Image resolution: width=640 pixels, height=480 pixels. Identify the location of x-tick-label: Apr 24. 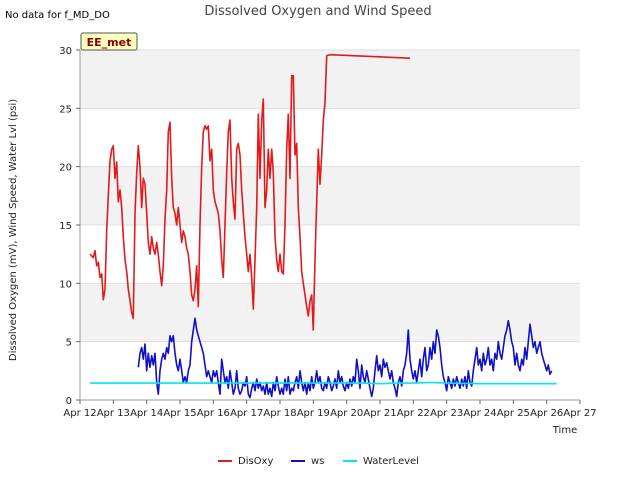
(479, 413).